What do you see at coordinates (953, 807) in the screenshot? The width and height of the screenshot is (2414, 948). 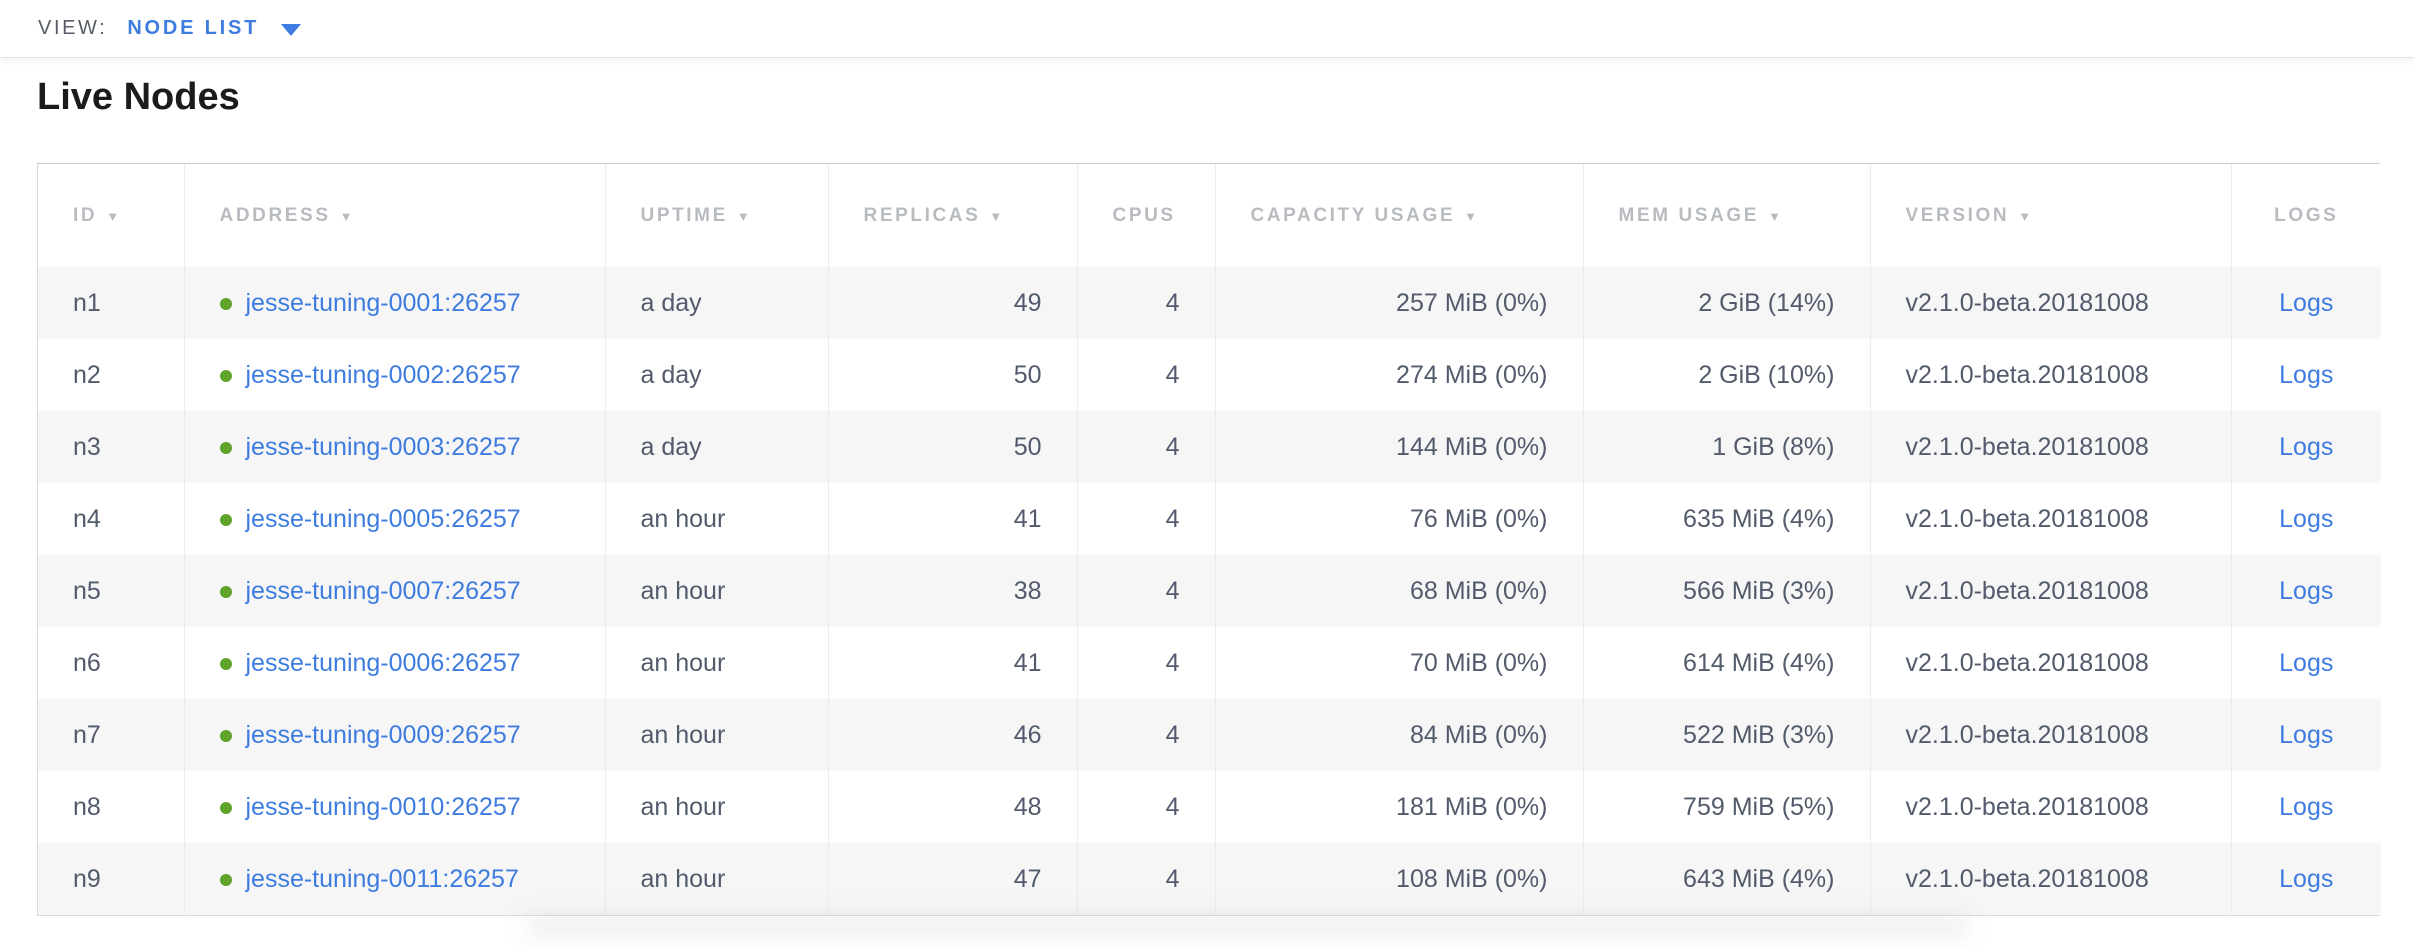 I see `cell-replicas: 48` at bounding box center [953, 807].